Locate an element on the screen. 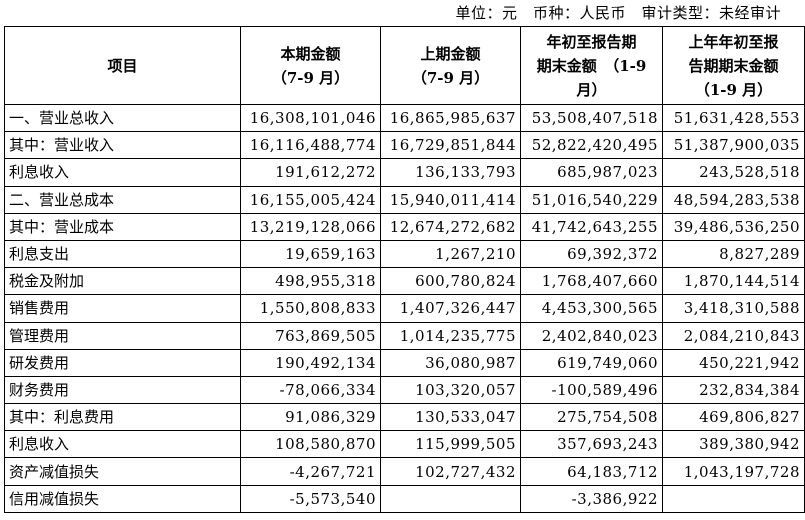 The height and width of the screenshot is (520, 805). row-label: 其中：利息费用 is located at coordinates (122, 417).